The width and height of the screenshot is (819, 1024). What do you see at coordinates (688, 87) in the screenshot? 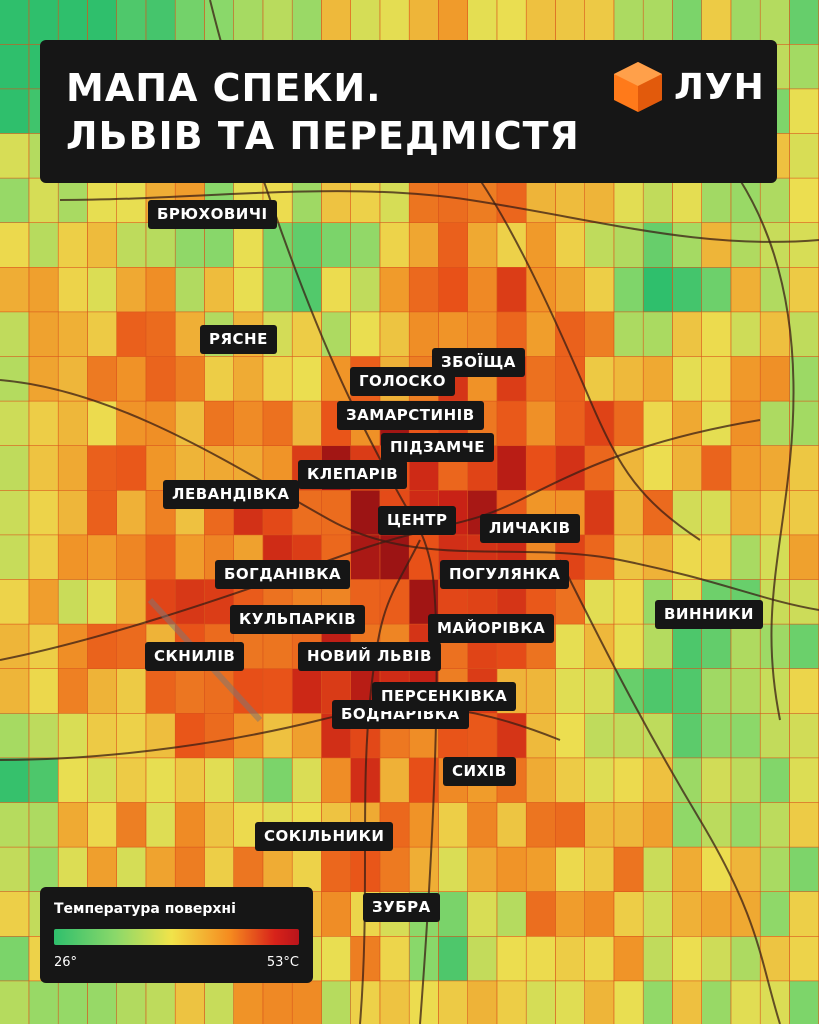
I see `logo: ЛУН` at bounding box center [688, 87].